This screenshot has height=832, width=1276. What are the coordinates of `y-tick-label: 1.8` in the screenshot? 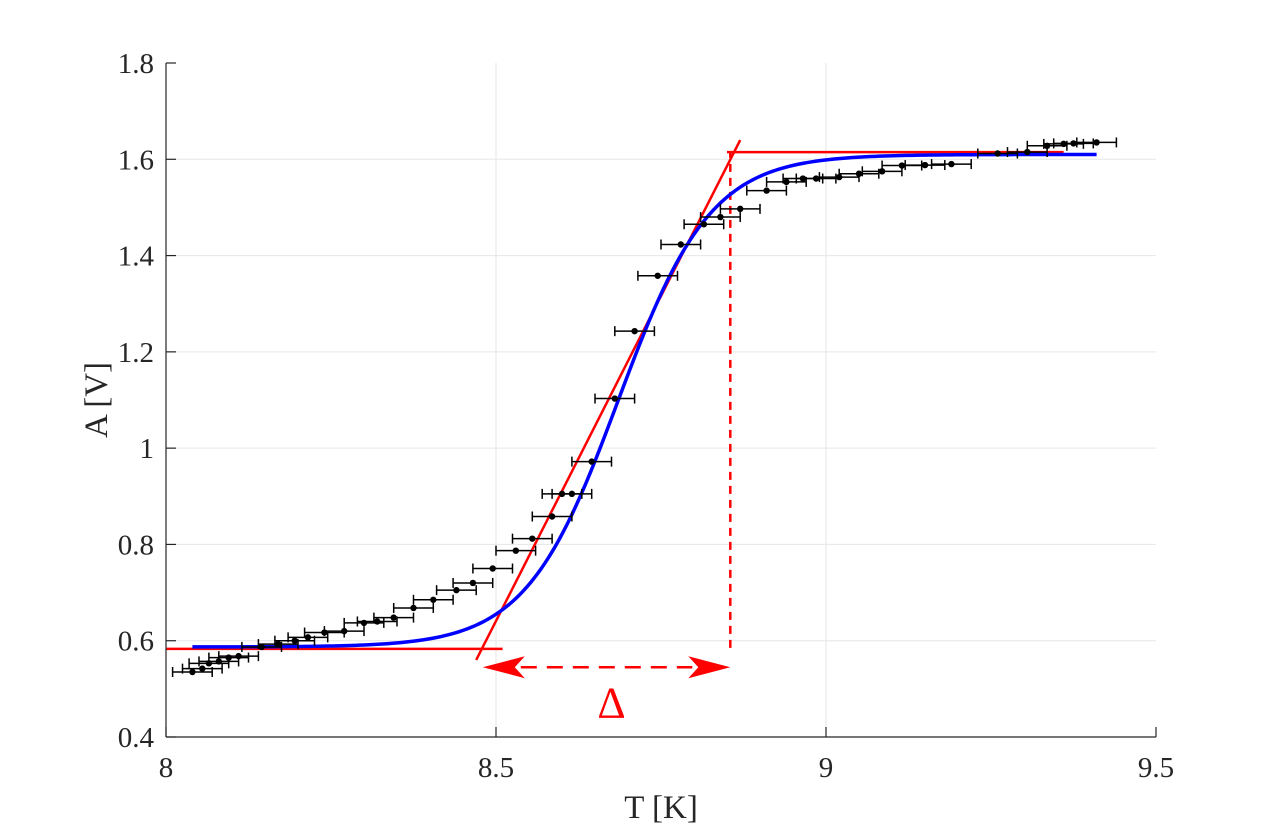 It's located at (136, 64).